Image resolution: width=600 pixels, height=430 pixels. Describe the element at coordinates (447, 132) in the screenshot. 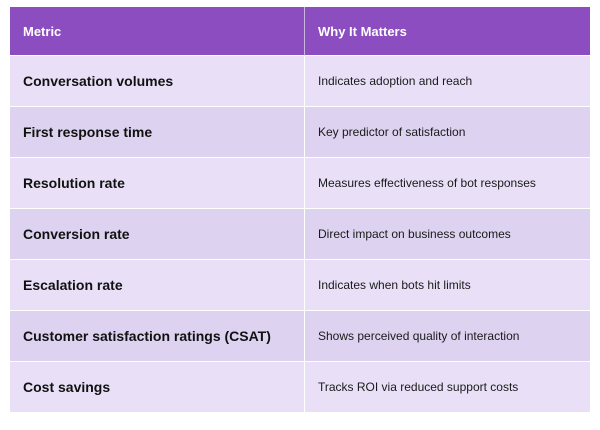

I see `why-cell: Key predictor of satisfaction` at that location.